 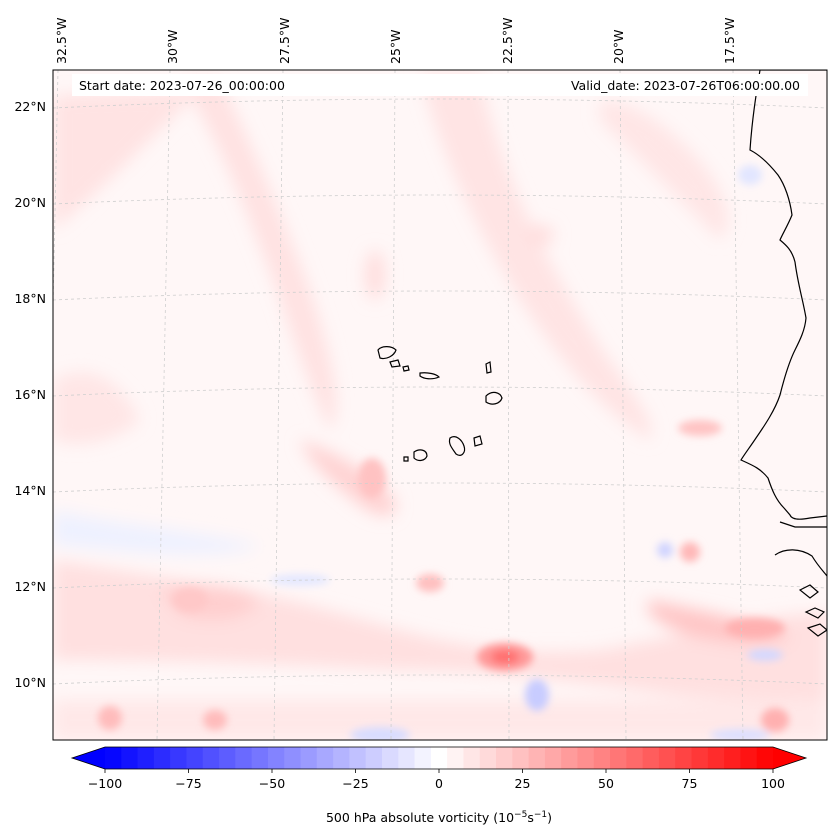 What do you see at coordinates (105, 783) in the screenshot?
I see `colorbar-tick-label: −100` at bounding box center [105, 783].